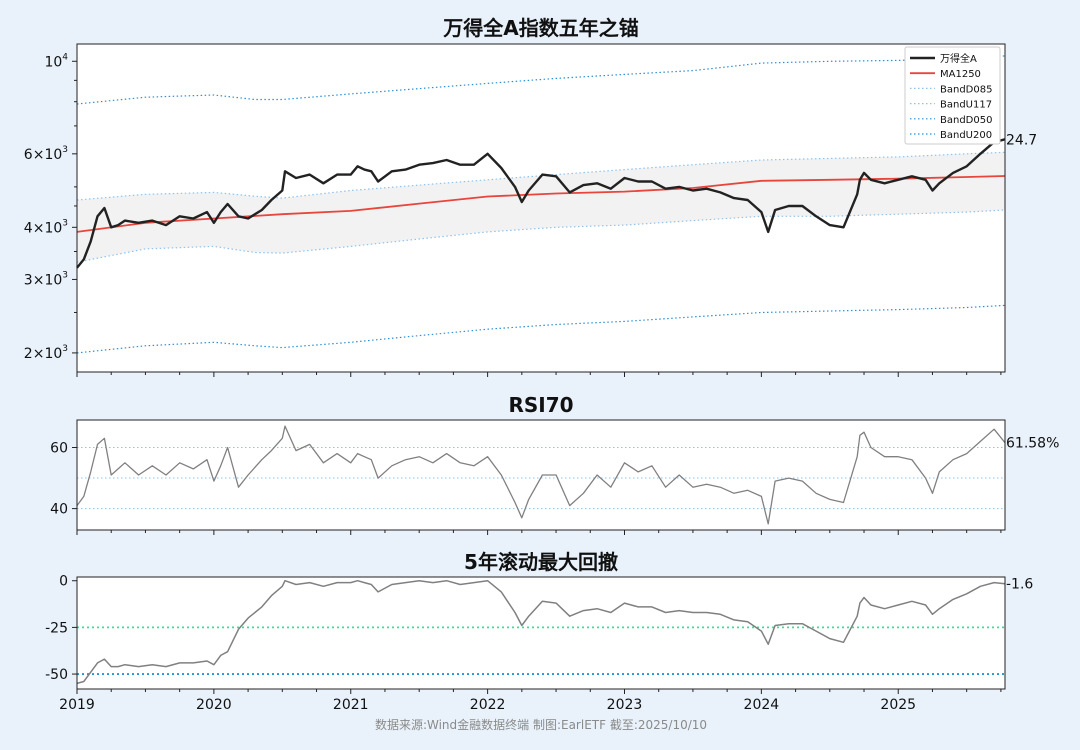 The image size is (1080, 750). What do you see at coordinates (56, 675) in the screenshot?
I see `y-tick-label: -50` at bounding box center [56, 675].